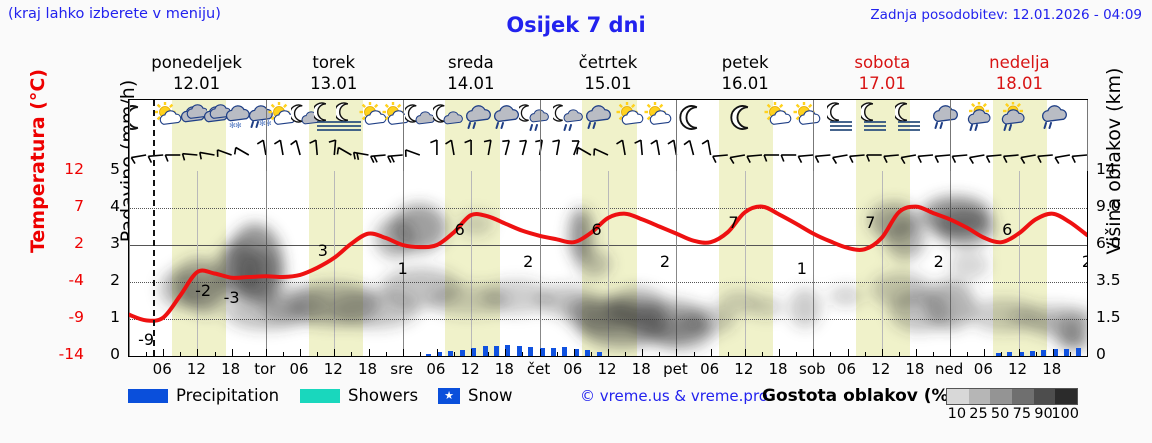 This screenshot has height=443, width=1152. What do you see at coordinates (533, 119) in the screenshot?
I see `weather-icon-moon-rain` at bounding box center [533, 119].